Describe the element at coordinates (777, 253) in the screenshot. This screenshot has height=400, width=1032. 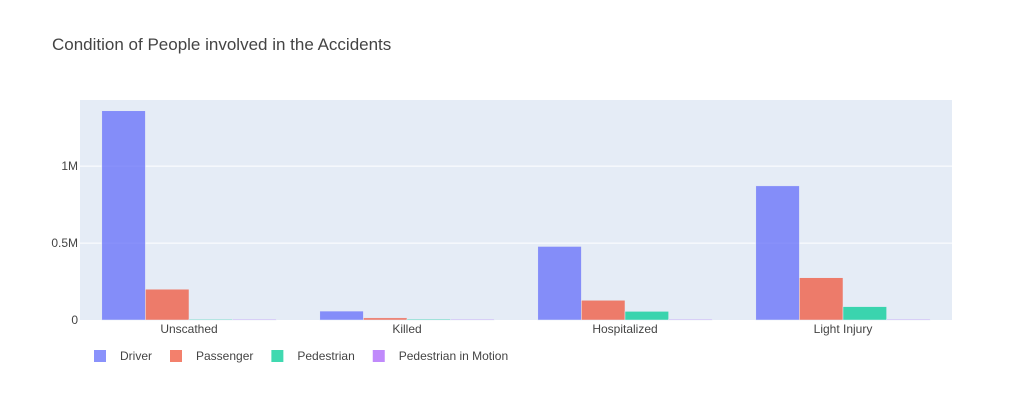
I see `bar-driver-light-injury` at that location.